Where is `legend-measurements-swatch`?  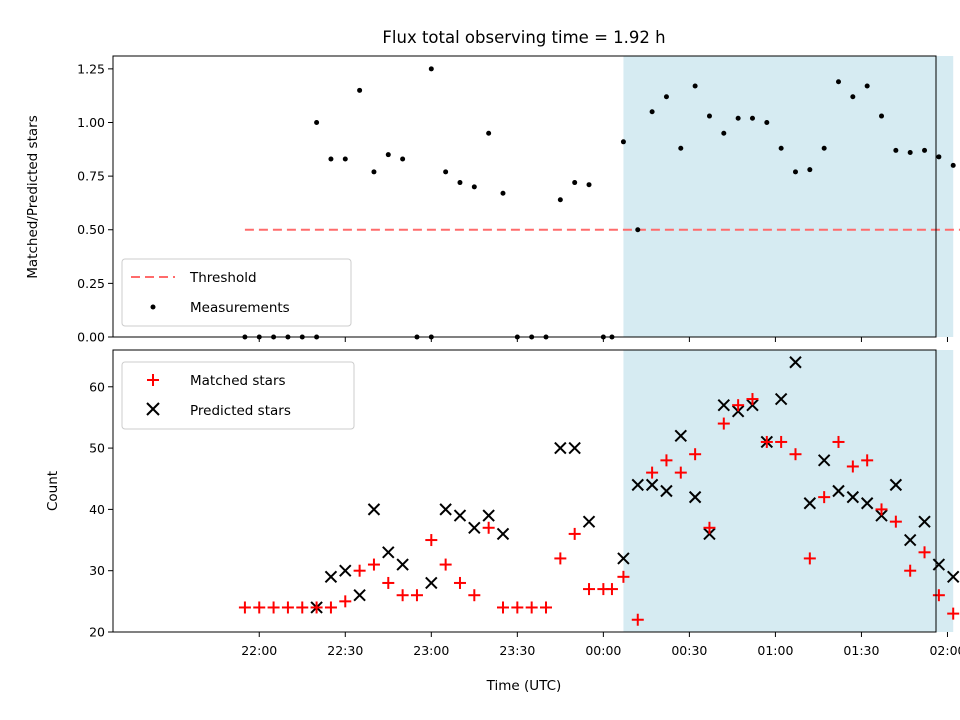 legend-measurements-swatch is located at coordinates (153, 307).